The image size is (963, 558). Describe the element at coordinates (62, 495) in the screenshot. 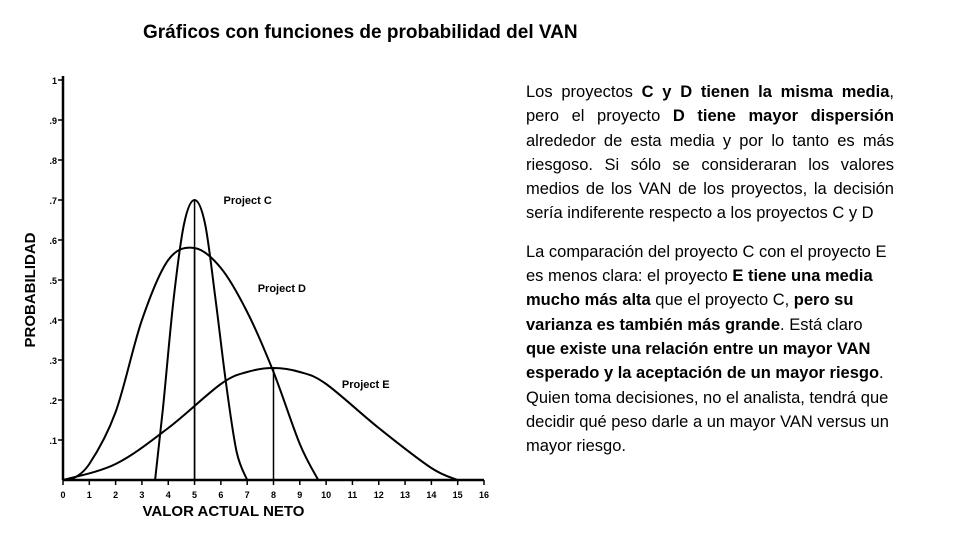

I see `x-tick-label: 0` at that location.